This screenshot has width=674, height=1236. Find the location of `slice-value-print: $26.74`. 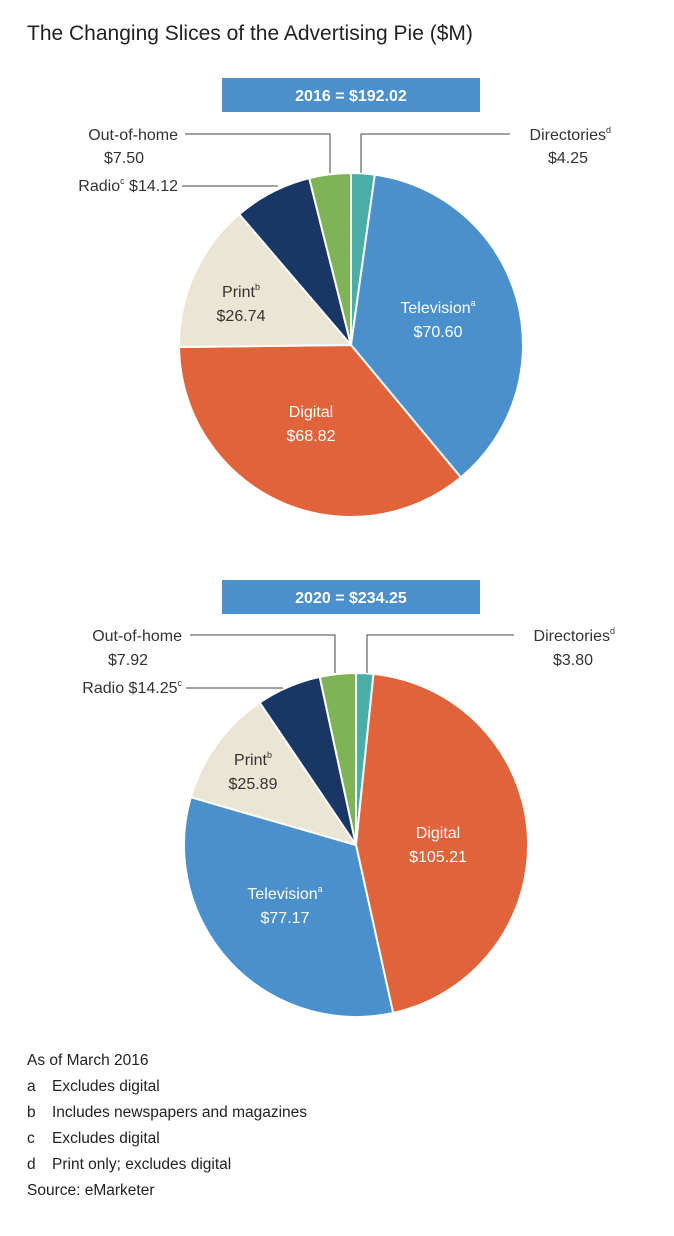

slice-value-print: $26.74 is located at coordinates (241, 316).